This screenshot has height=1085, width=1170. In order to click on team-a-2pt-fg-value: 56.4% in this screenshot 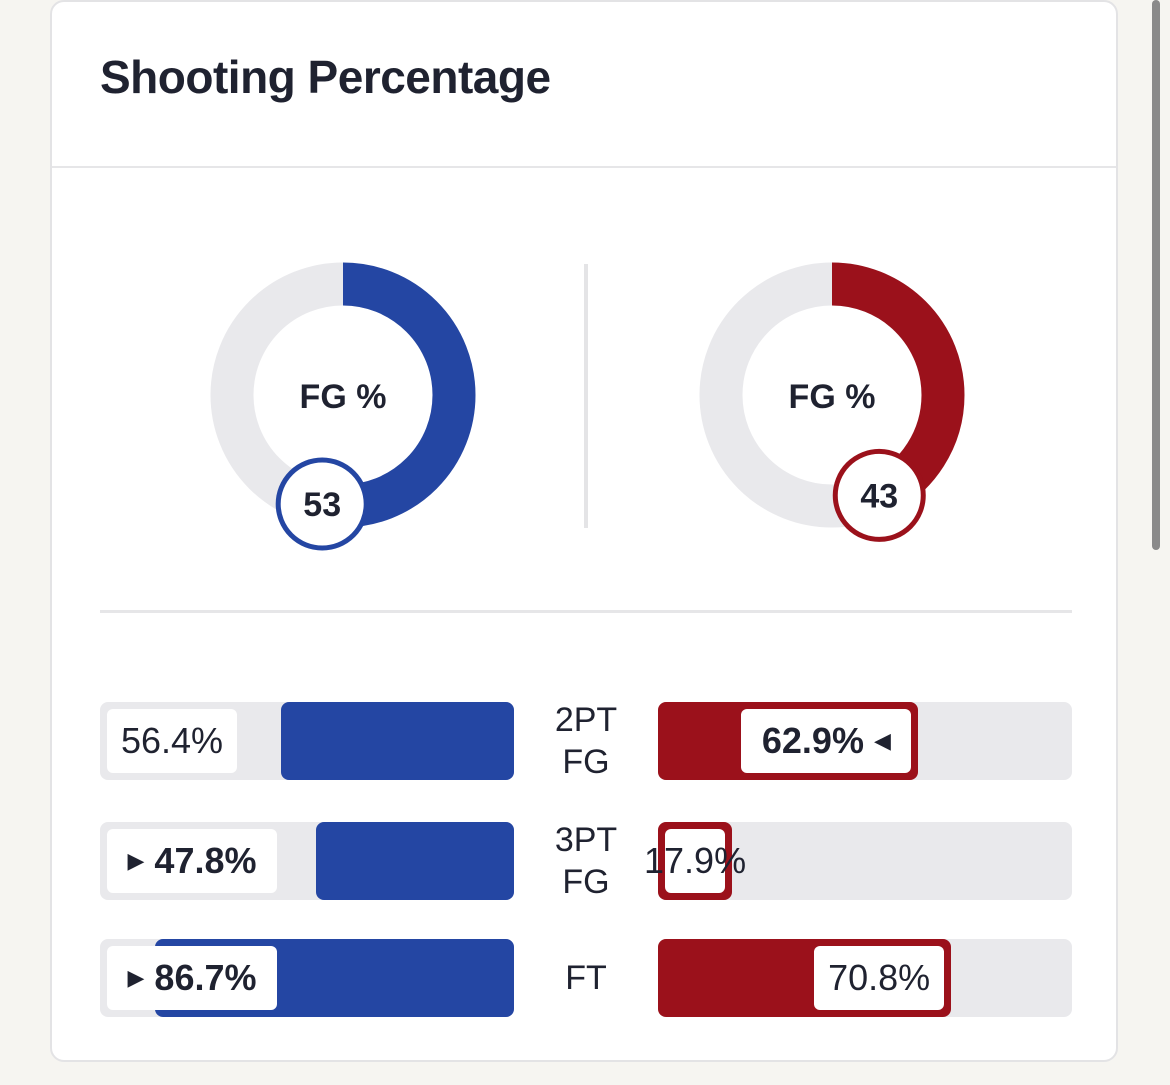, I will do `click(172, 741)`.